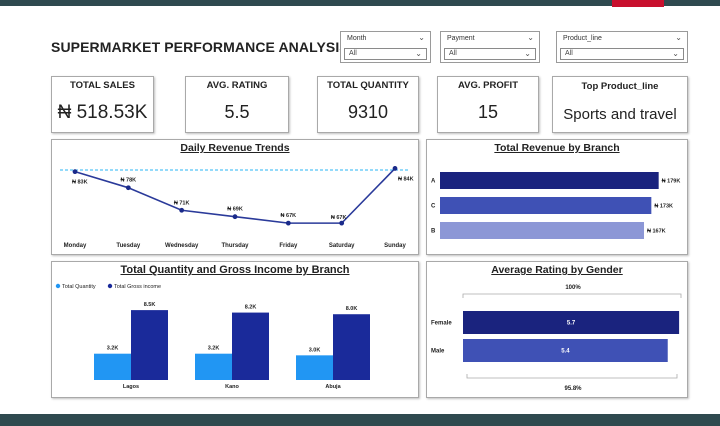 The height and width of the screenshot is (426, 720). What do you see at coordinates (572, 295) in the screenshot?
I see `scale-top-bracket` at bounding box center [572, 295].